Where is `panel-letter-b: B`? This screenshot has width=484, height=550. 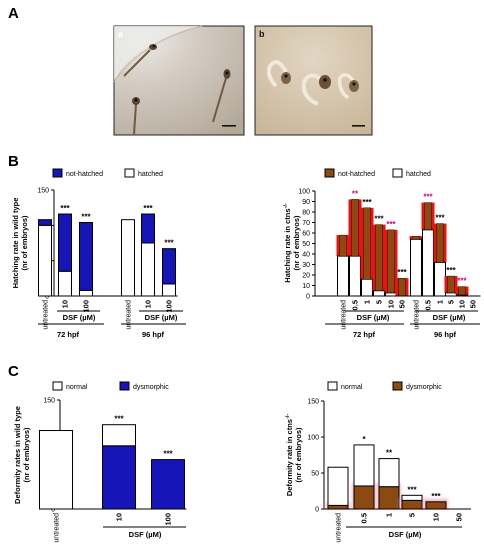 panel-letter-b: B is located at coordinates (13, 161).